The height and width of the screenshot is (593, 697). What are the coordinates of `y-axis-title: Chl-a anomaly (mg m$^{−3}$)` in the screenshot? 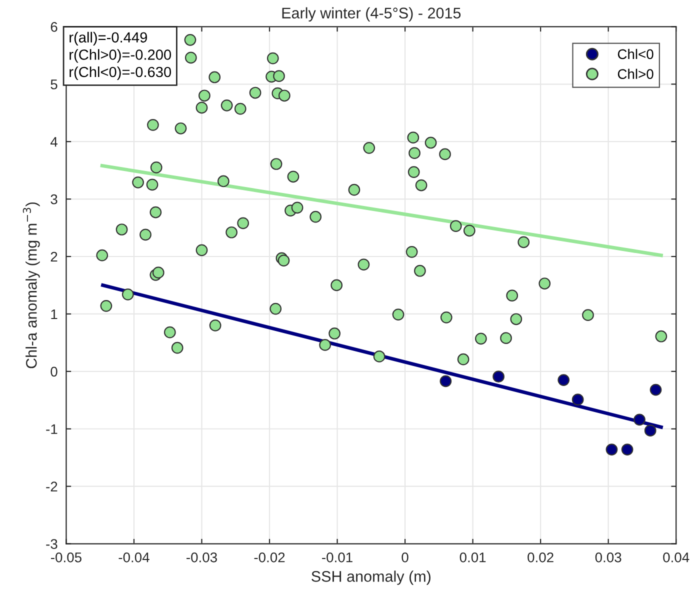 It's located at (31, 285).